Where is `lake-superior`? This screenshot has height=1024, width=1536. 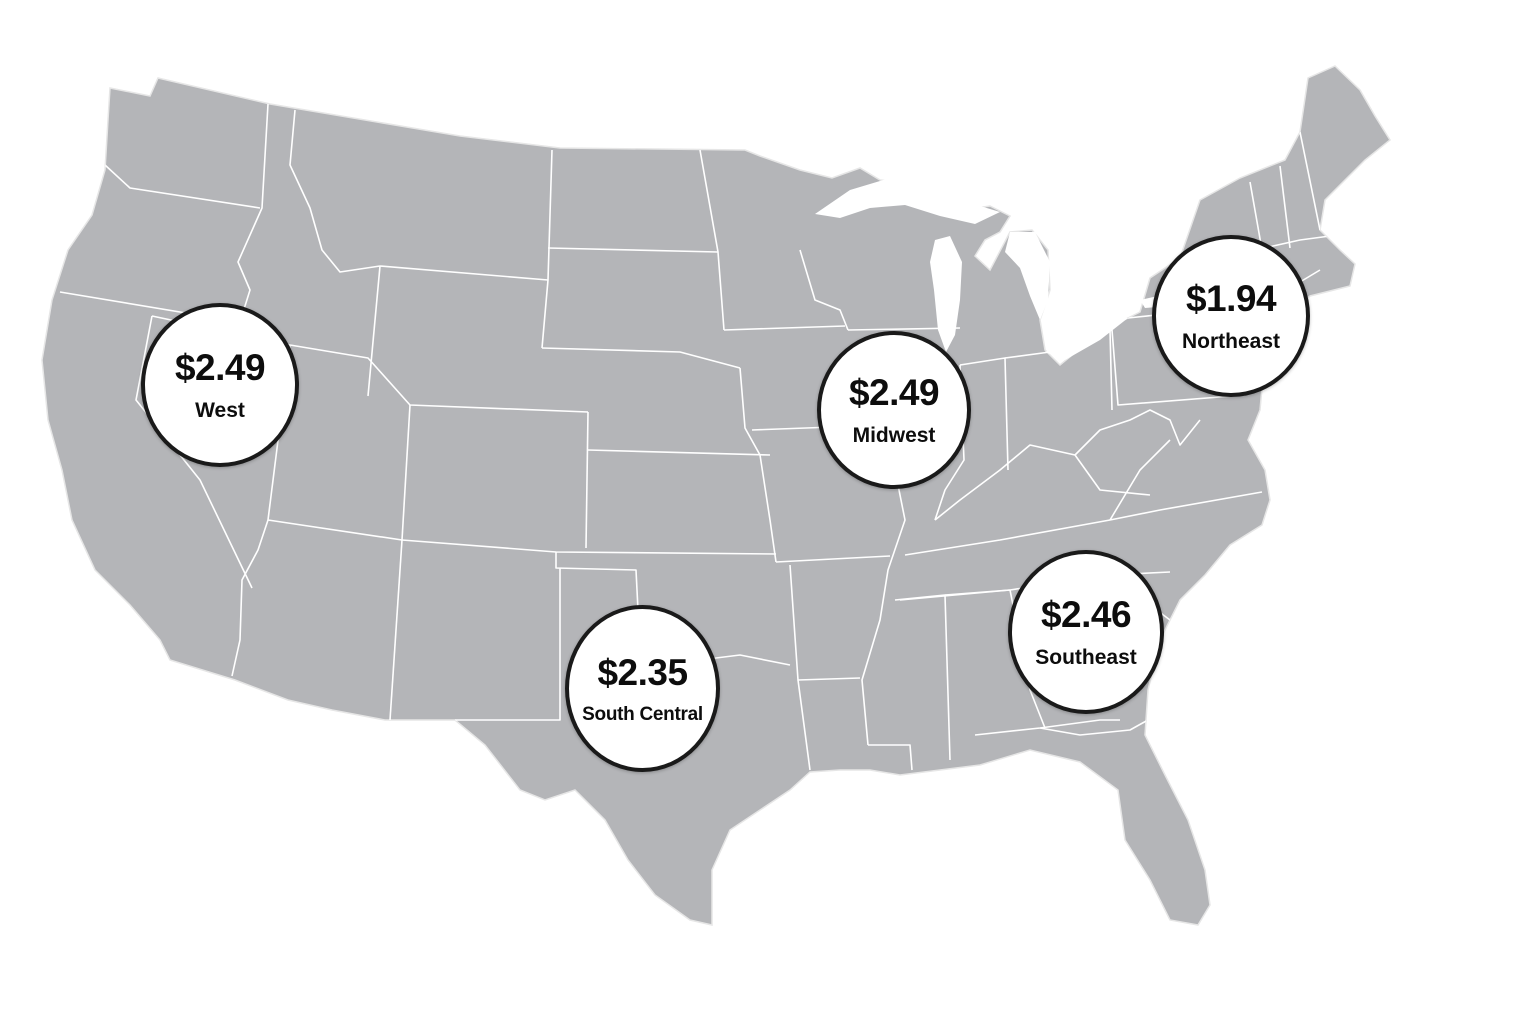 lake-superior is located at coordinates (907, 201).